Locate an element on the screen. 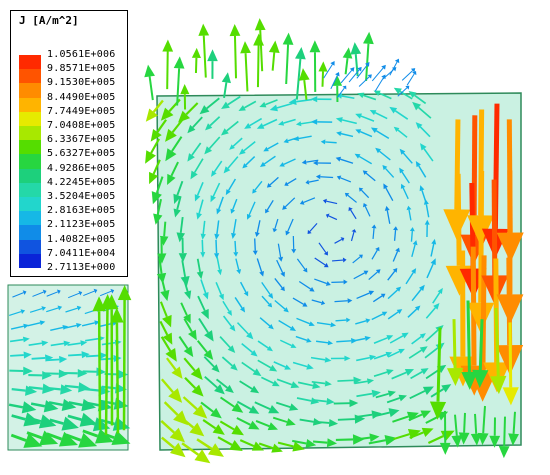 The width and height of the screenshot is (550, 475). legend-tick-label: 3.5204E+005 is located at coordinates (81, 196).